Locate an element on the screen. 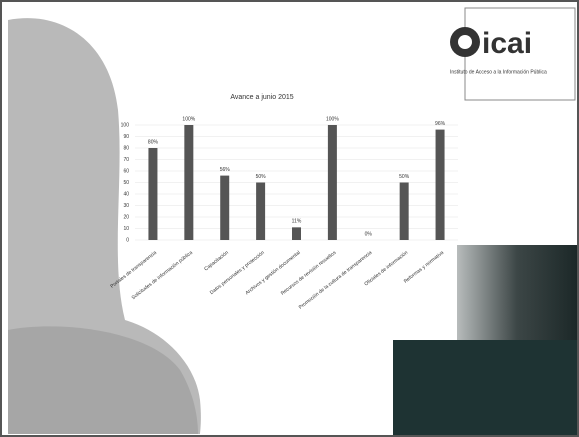 This screenshot has width=579, height=437. y-tick-label: 90 is located at coordinates (126, 137).